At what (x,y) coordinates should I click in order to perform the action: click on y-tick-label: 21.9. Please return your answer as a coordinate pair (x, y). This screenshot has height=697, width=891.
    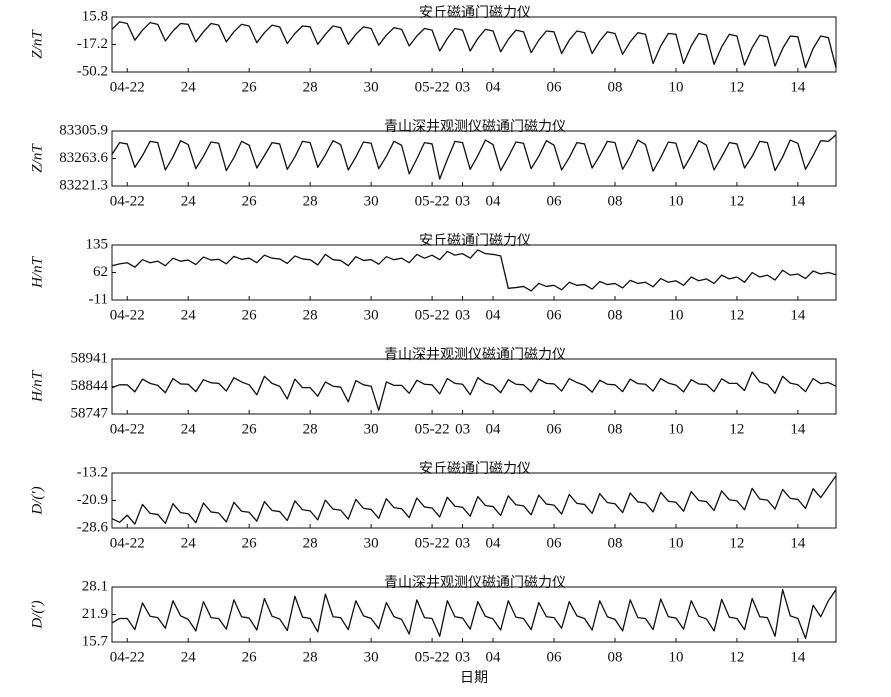
    Looking at the image, I should click on (95, 614).